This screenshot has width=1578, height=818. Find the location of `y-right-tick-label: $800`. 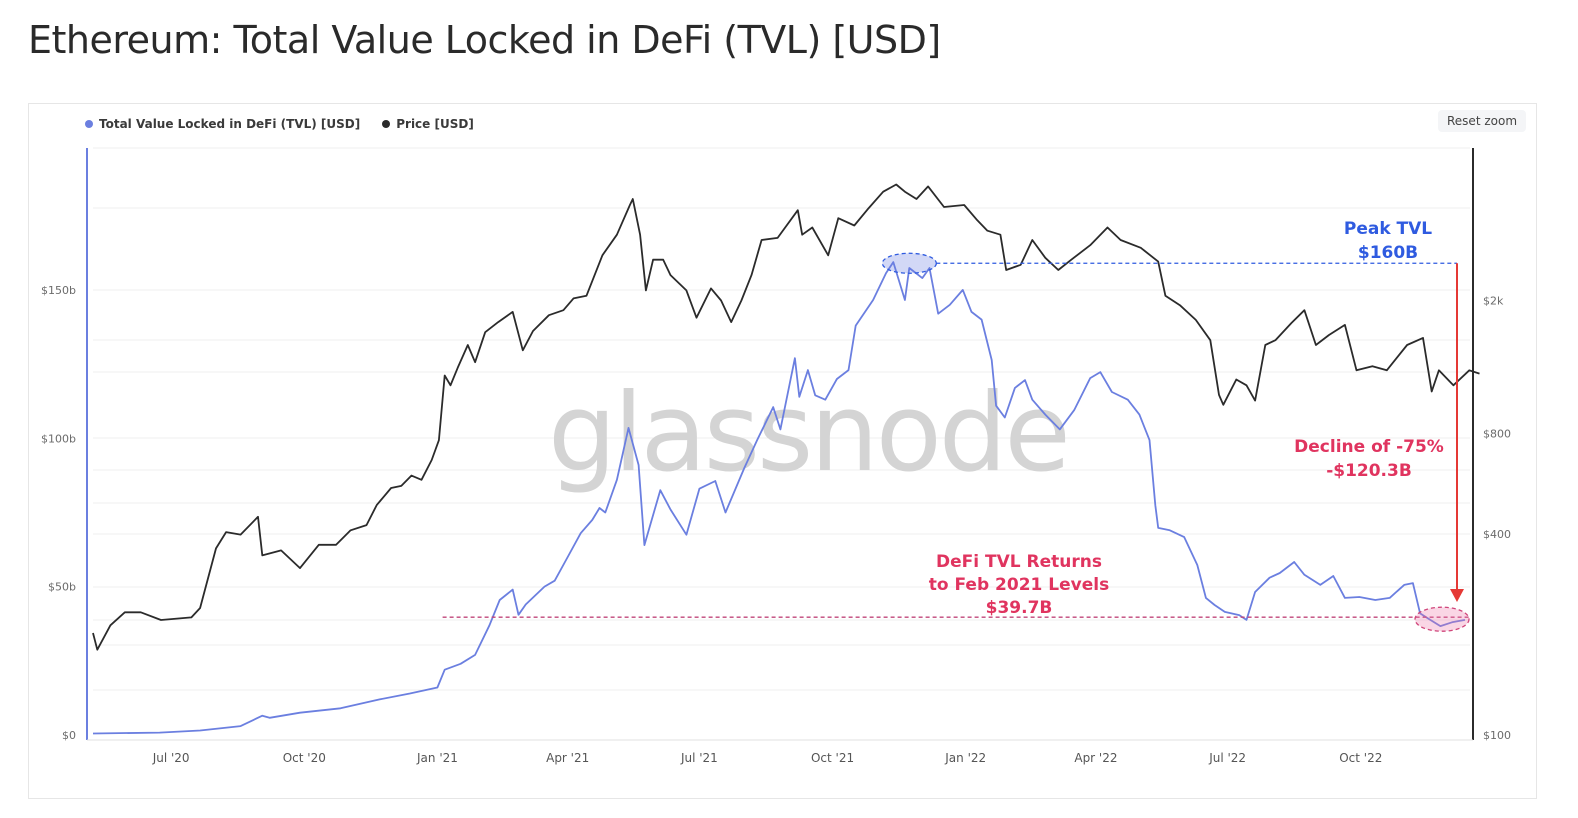

y-right-tick-label: $800 is located at coordinates (1497, 433).